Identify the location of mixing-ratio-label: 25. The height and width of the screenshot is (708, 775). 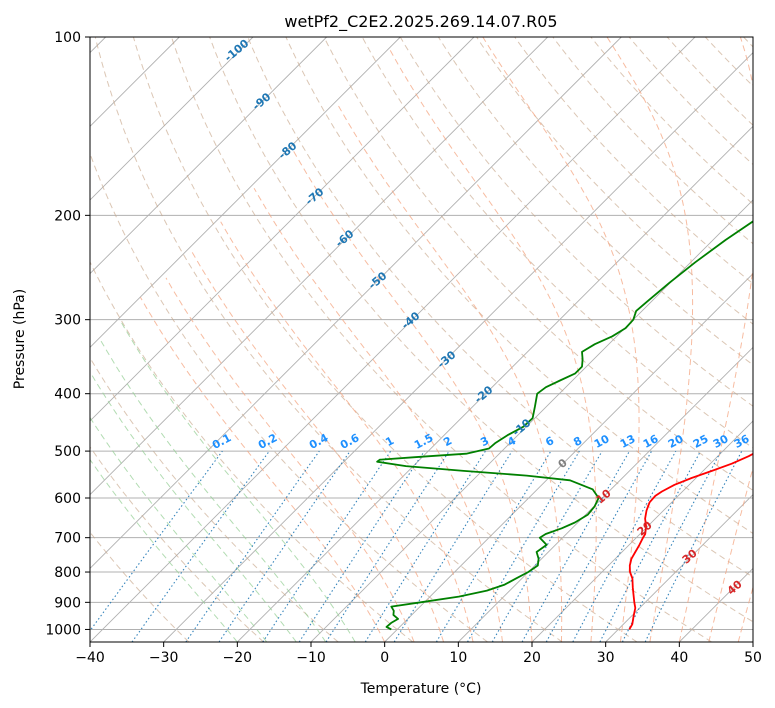
(701, 441).